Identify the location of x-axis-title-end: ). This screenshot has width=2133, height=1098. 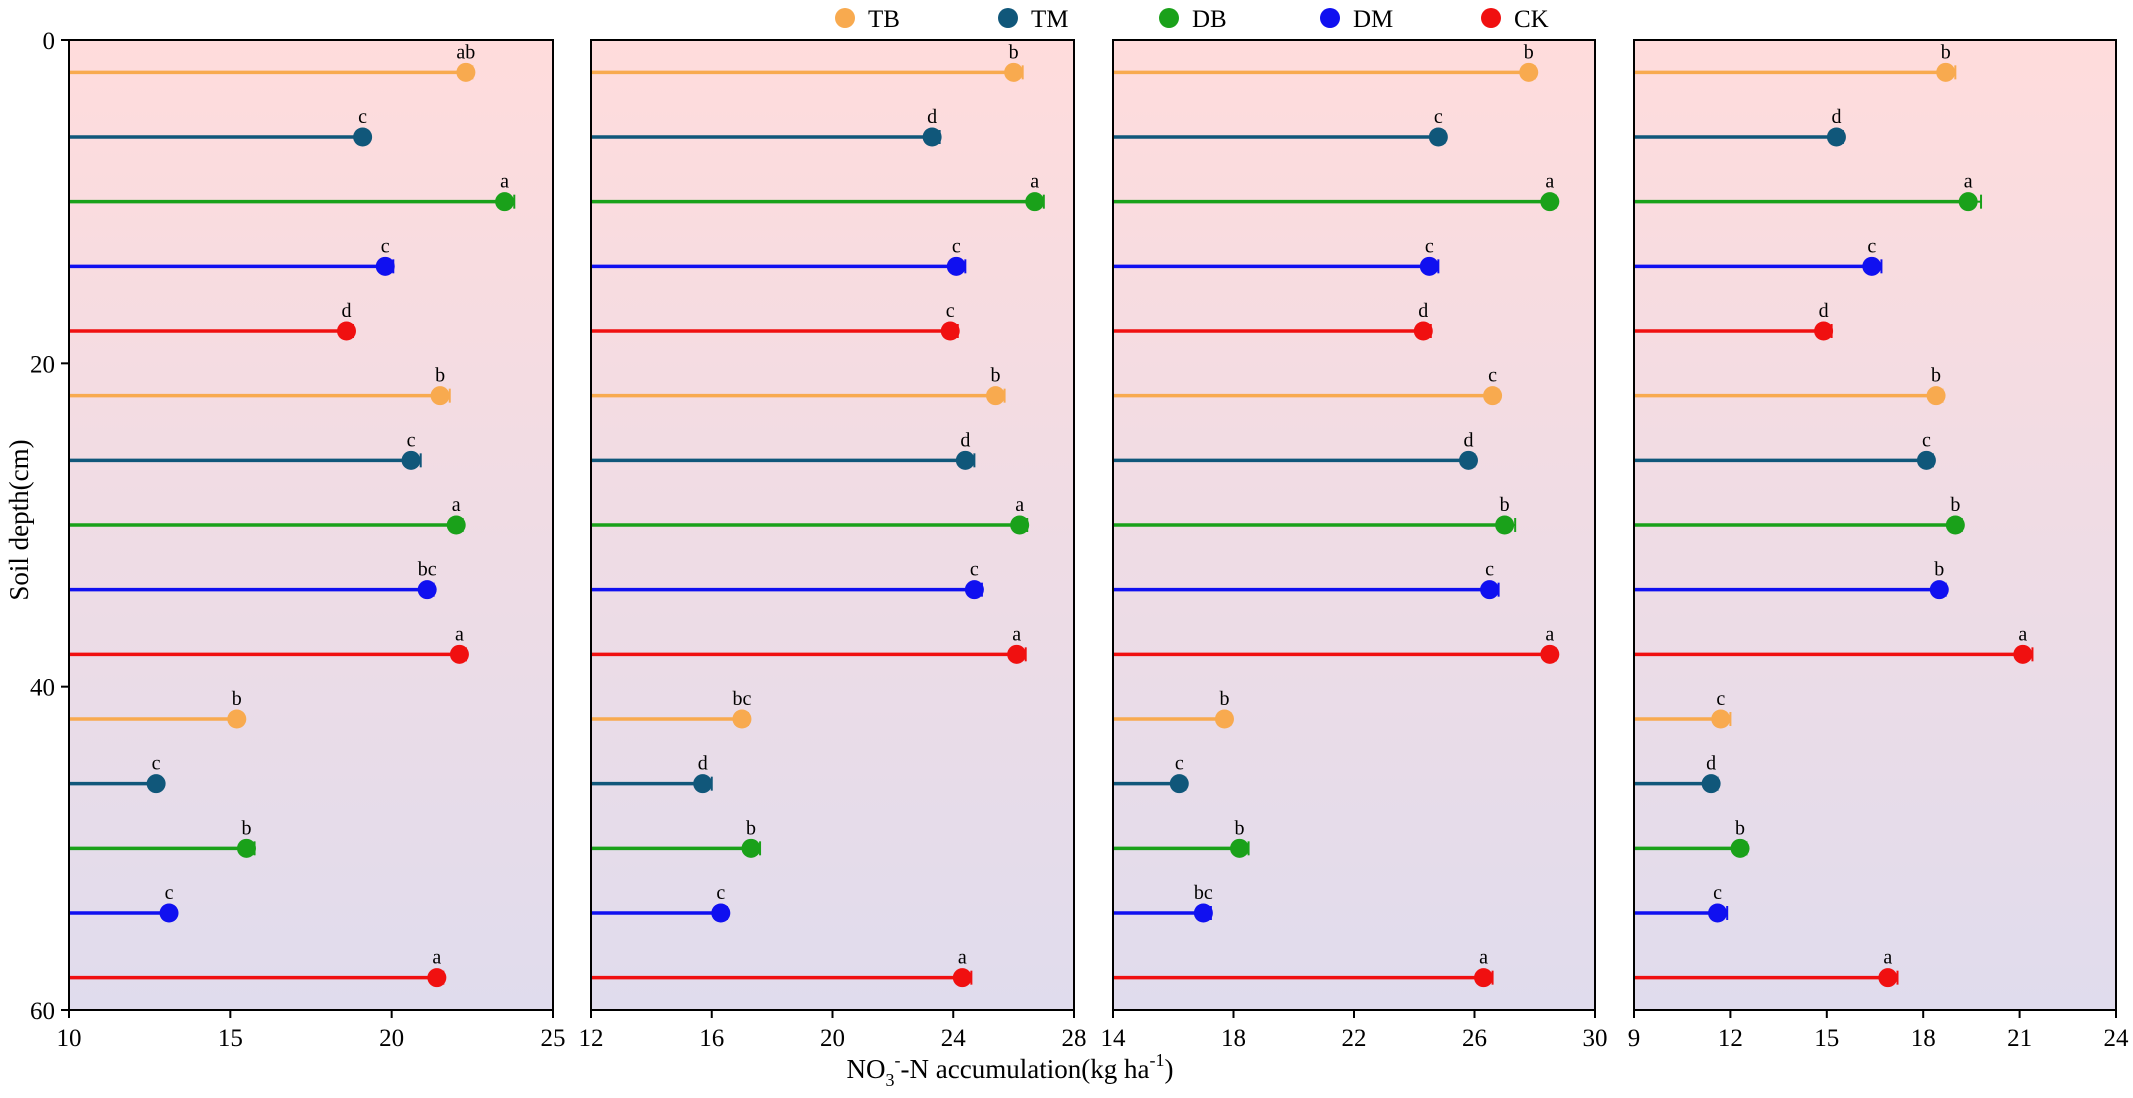
(1168, 1069).